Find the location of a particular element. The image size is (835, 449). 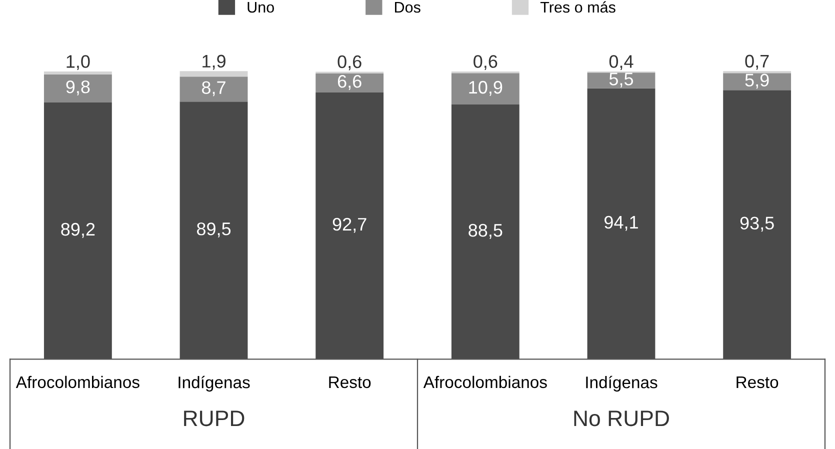

data-label: 93,5 is located at coordinates (757, 224).